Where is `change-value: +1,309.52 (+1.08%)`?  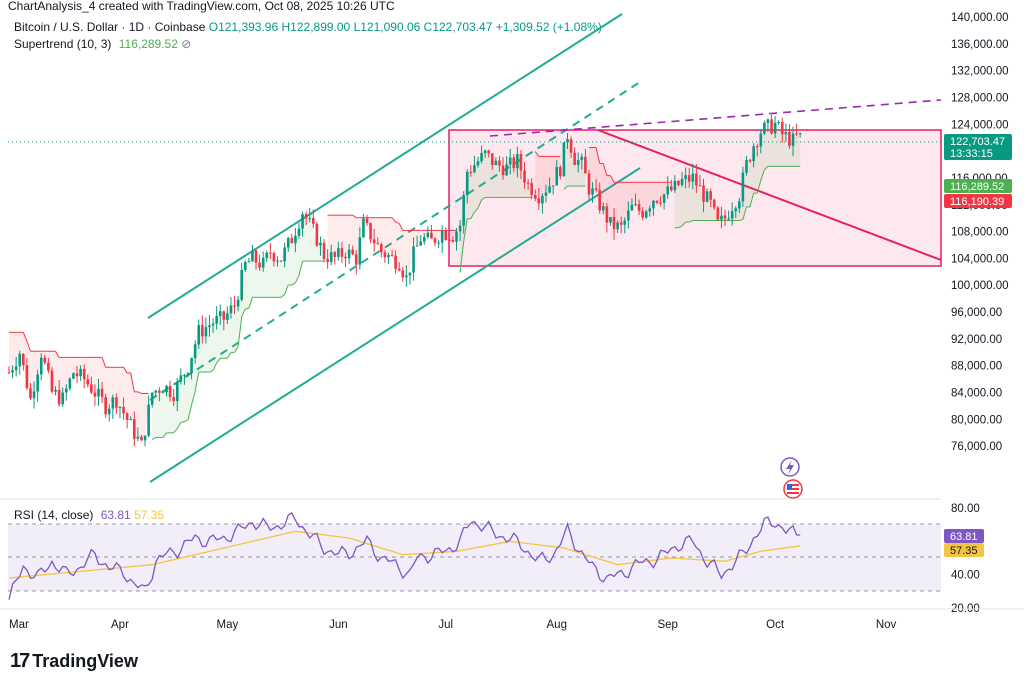
change-value: +1,309.52 (+1.08%) is located at coordinates (548, 27).